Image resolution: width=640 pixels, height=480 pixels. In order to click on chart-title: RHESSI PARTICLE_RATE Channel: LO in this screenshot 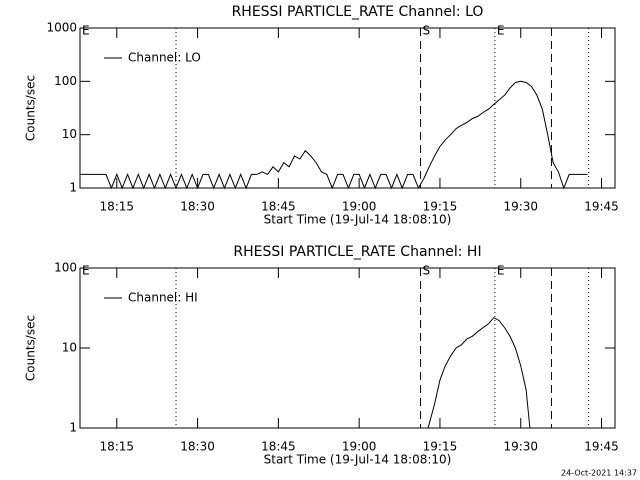, I will do `click(358, 12)`.